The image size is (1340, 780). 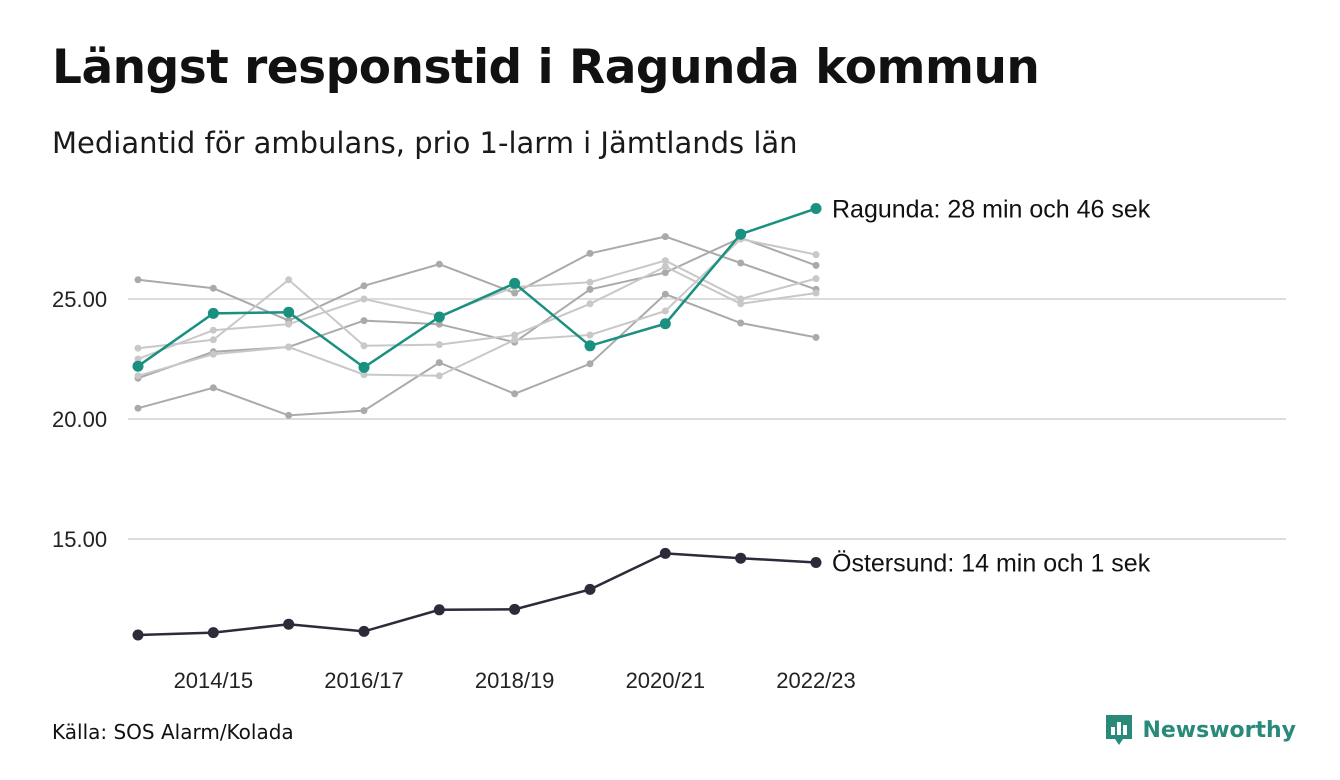 I want to click on x-tick-label: 2018/19, so click(x=515, y=680).